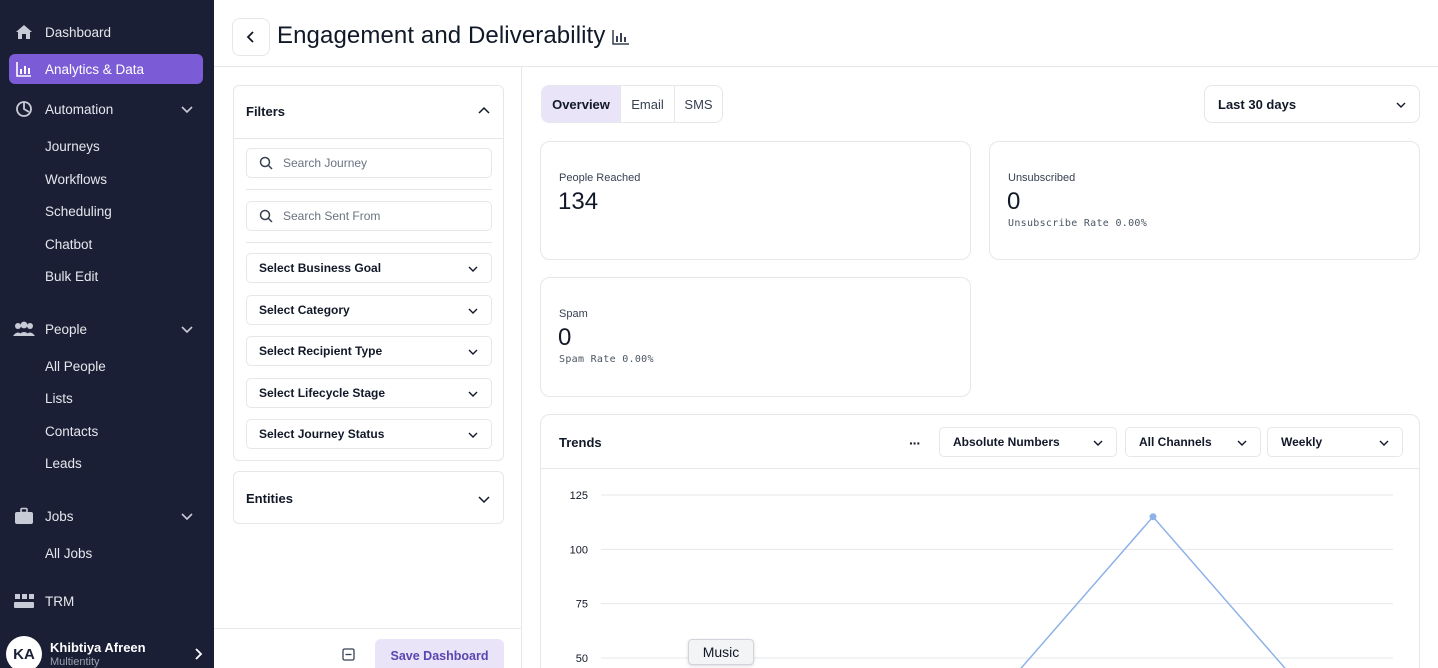 This screenshot has width=1438, height=668. Describe the element at coordinates (579, 496) in the screenshot. I see `y-tick-label: 125` at that location.